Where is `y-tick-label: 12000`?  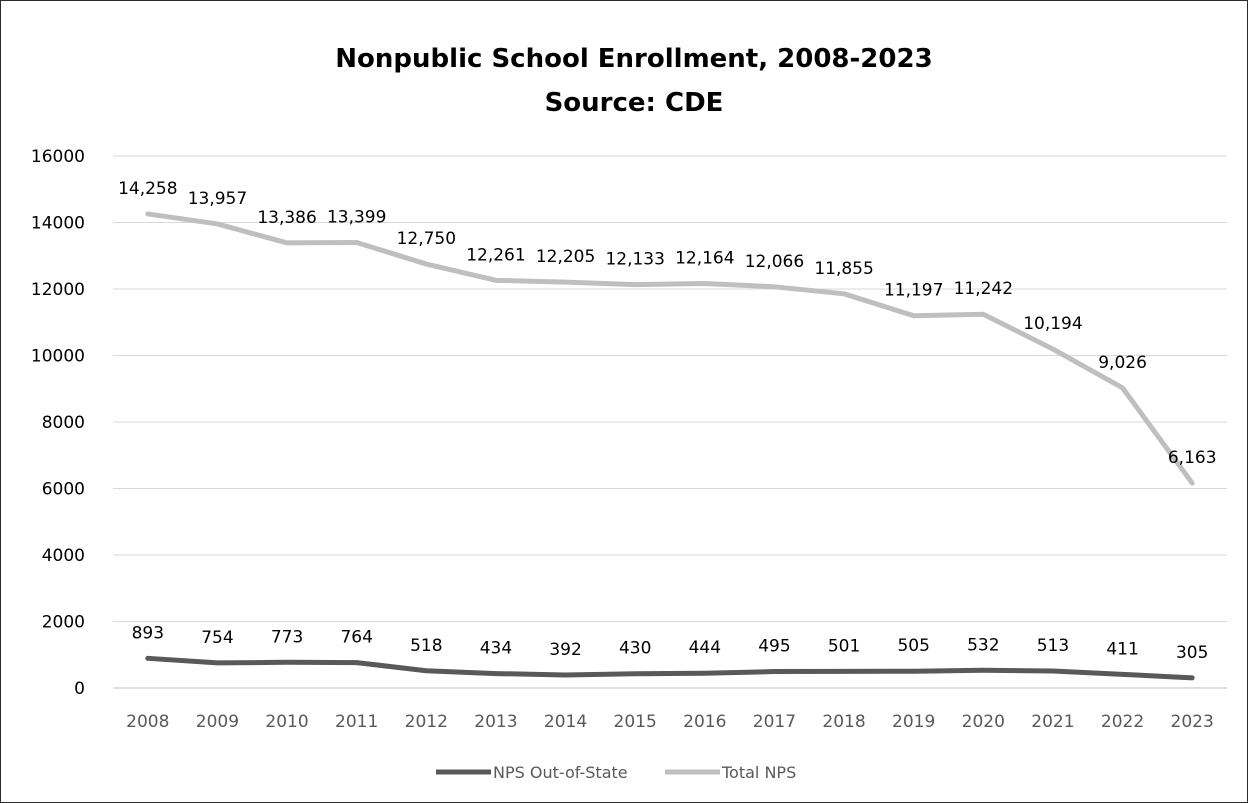
y-tick-label: 12000 is located at coordinates (58, 290).